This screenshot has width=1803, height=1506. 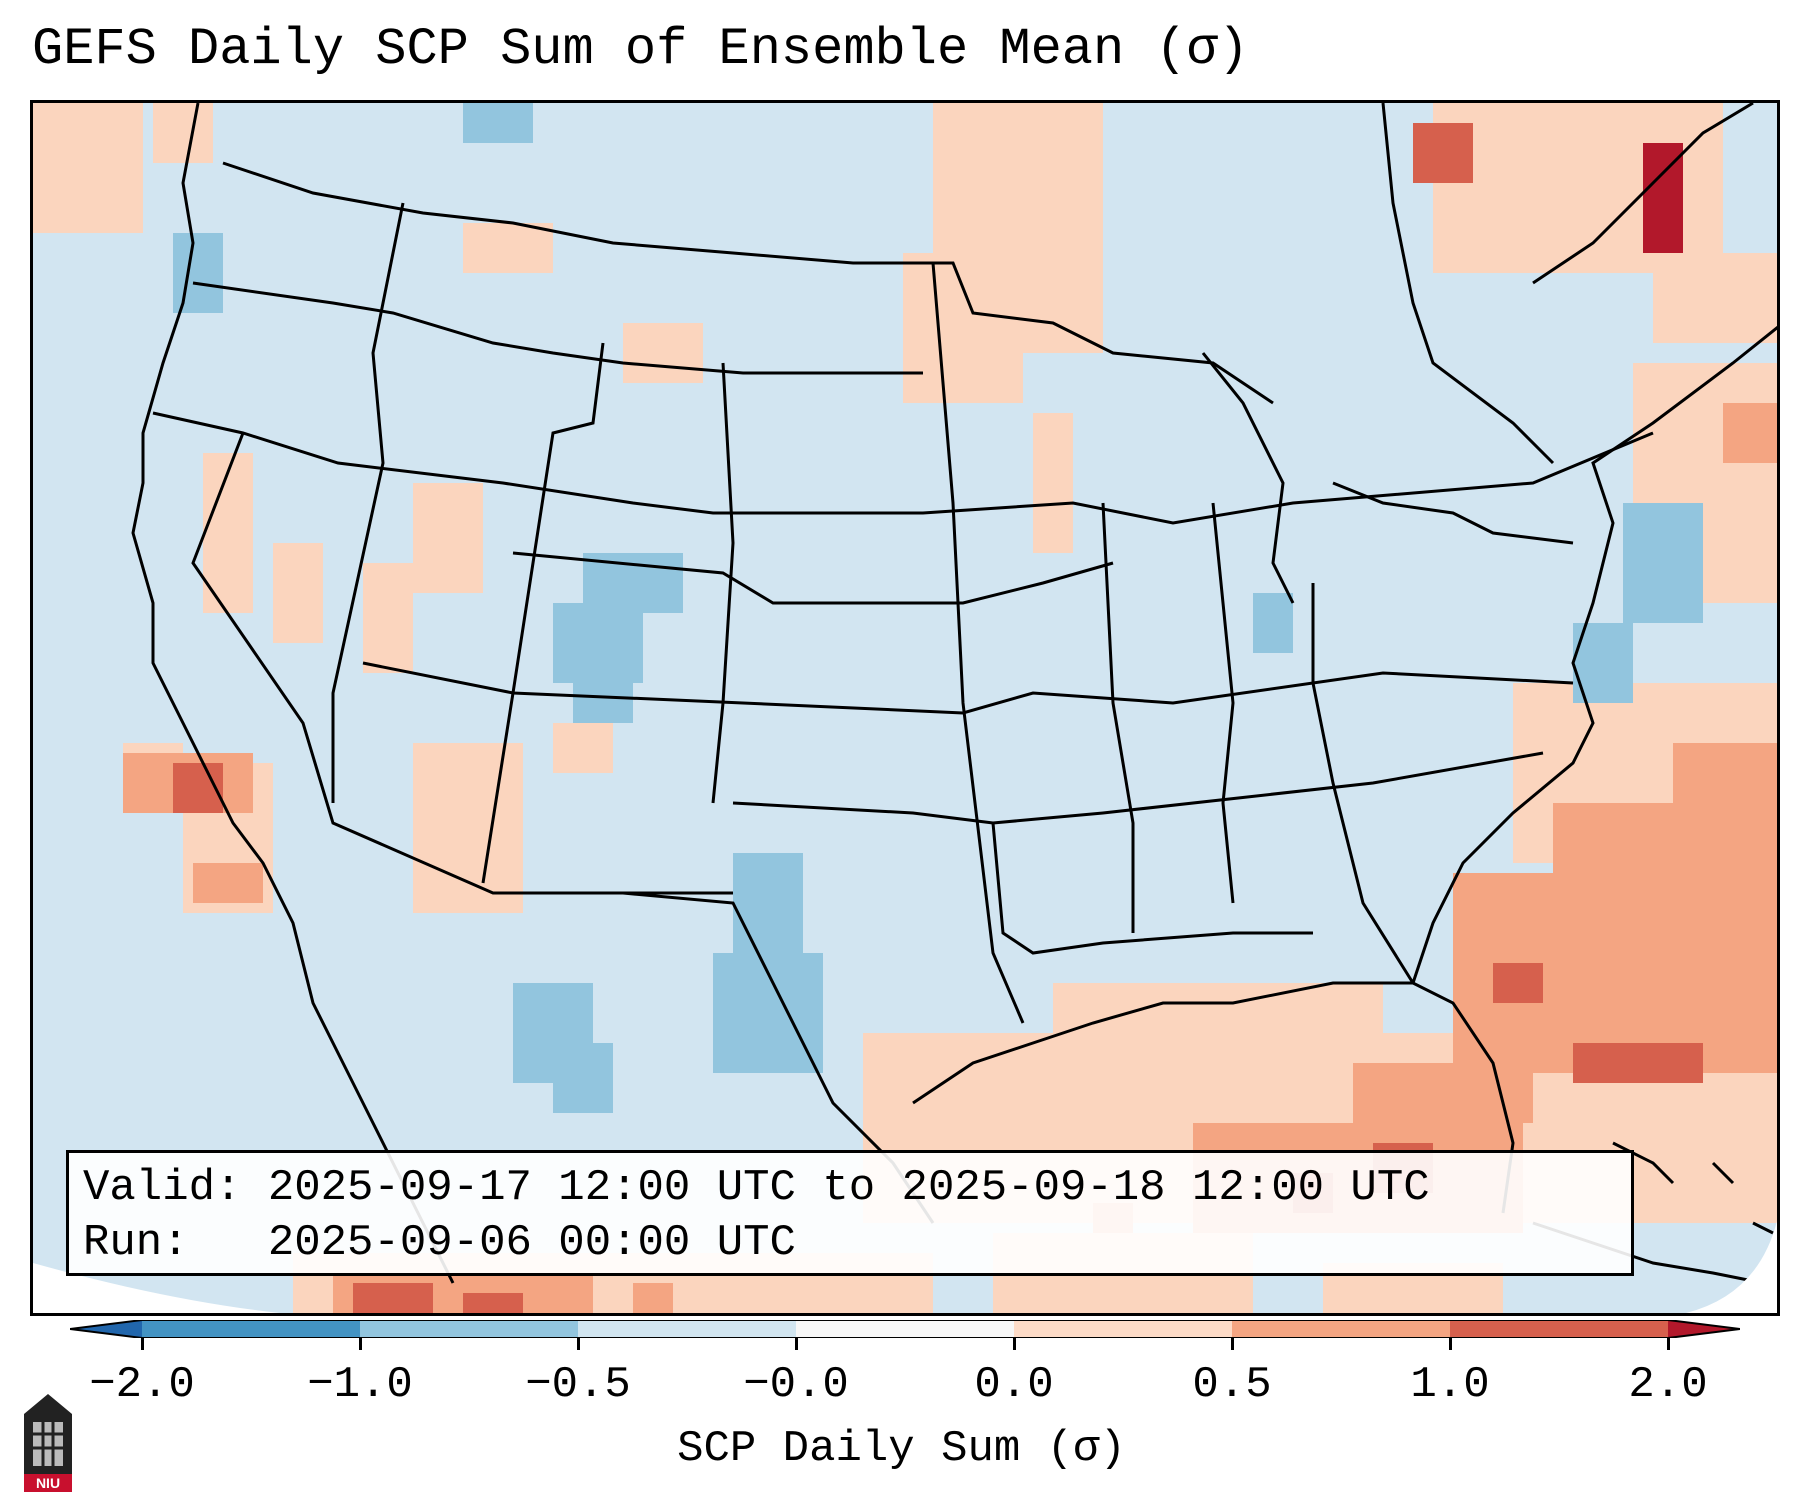 What do you see at coordinates (142, 1385) in the screenshot?
I see `colorbar-tick-label: −2.0` at bounding box center [142, 1385].